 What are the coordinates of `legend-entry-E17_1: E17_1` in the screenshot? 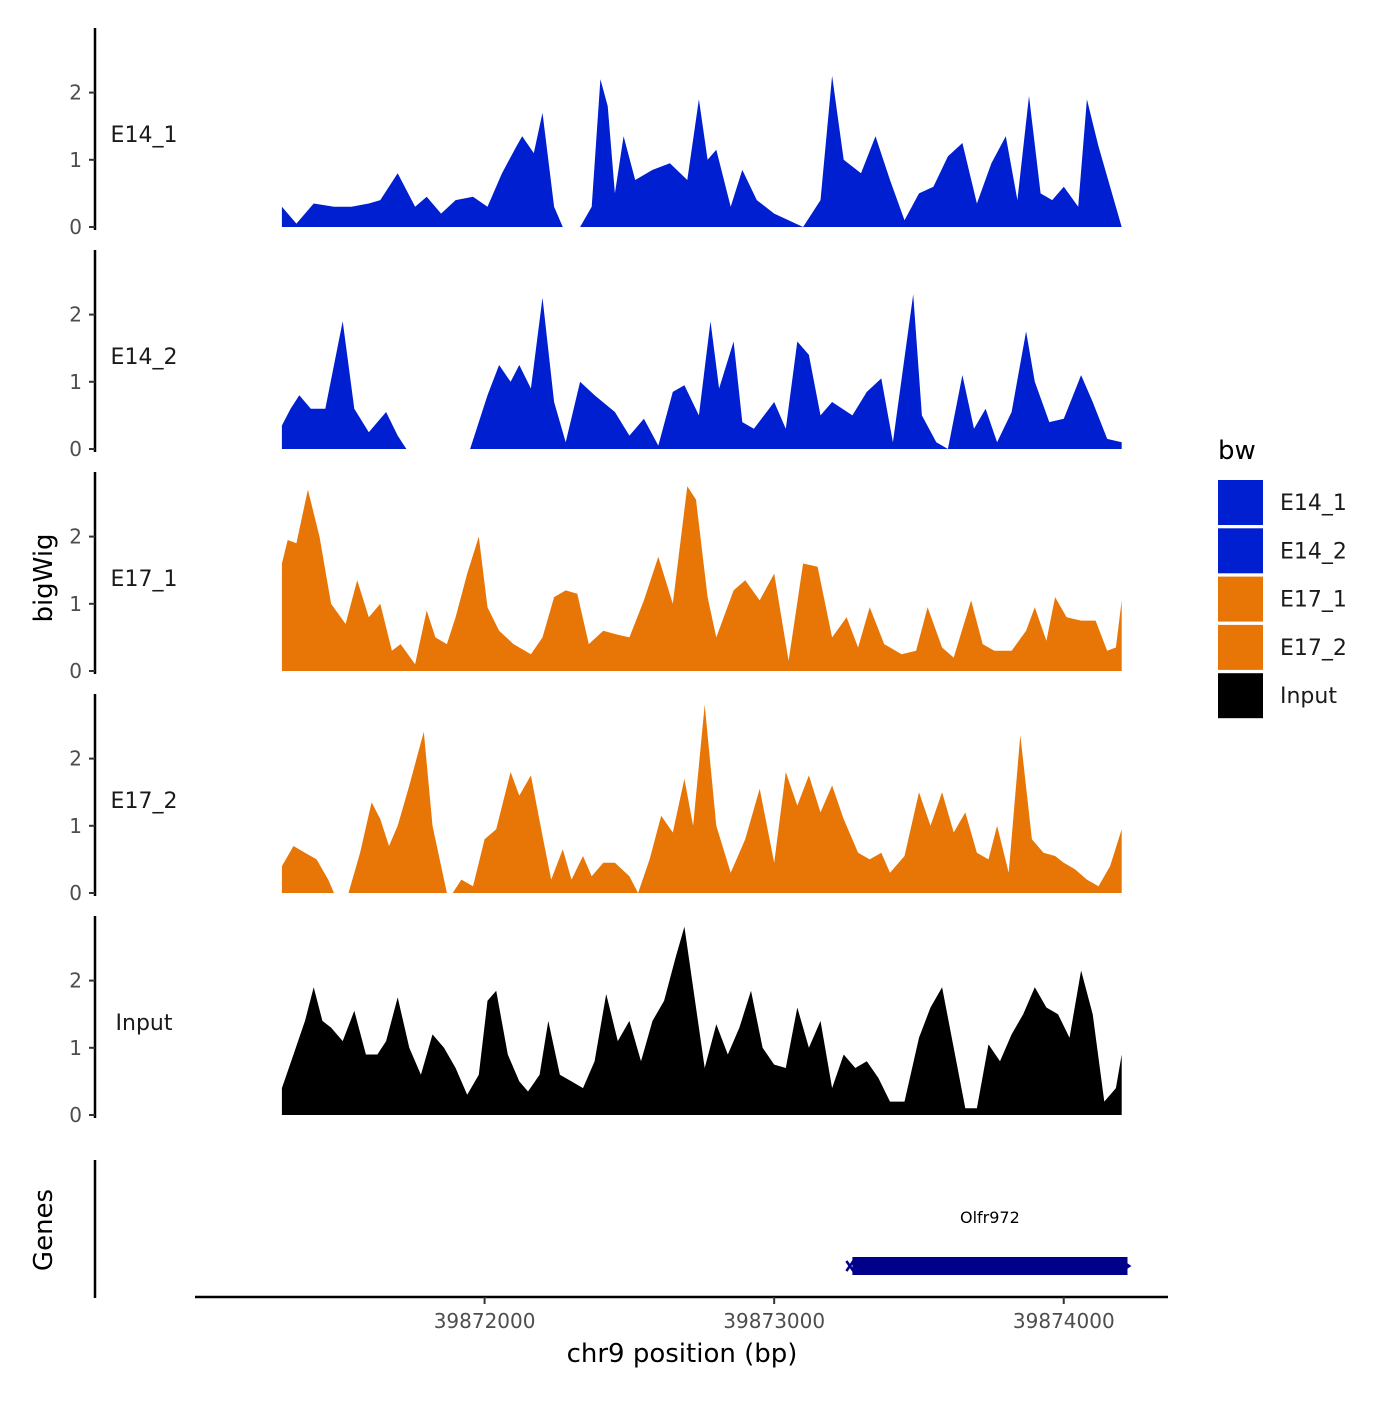 It's located at (1282, 599).